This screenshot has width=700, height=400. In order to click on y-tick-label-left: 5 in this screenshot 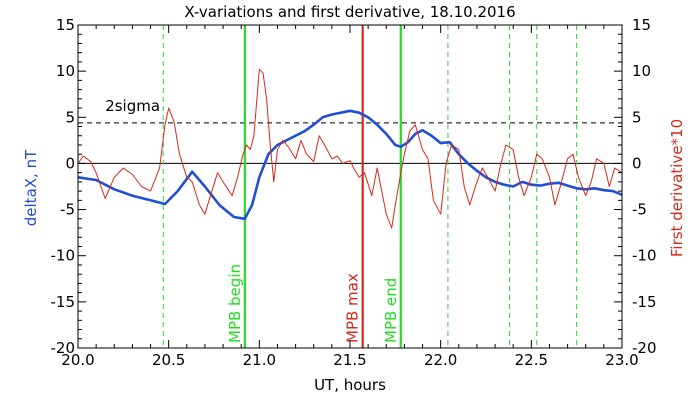, I will do `click(70, 117)`.